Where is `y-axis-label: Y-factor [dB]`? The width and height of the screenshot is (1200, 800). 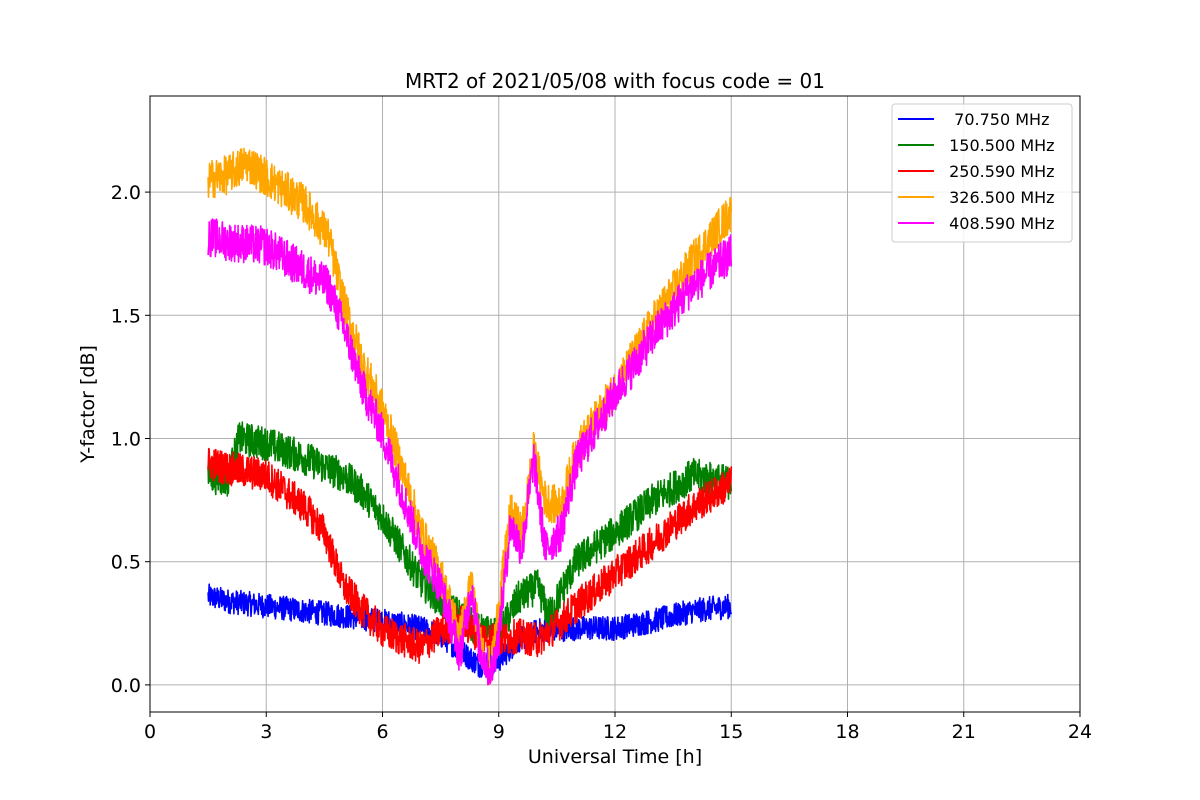
y-axis-label: Y-factor [dB] is located at coordinates (88, 404).